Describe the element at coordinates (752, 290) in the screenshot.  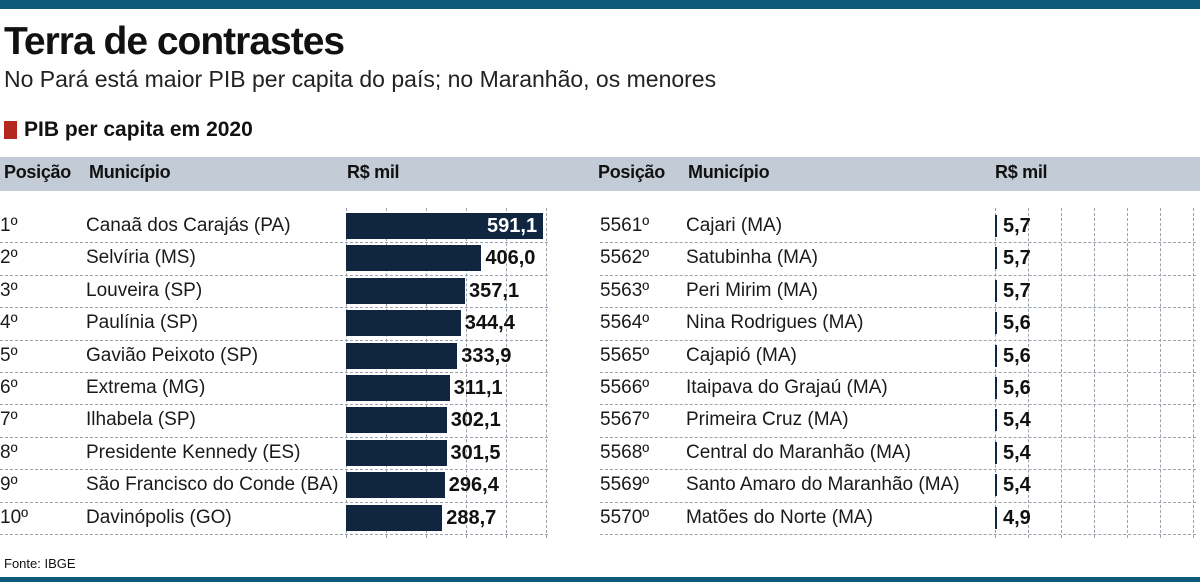
I see `municipality-label: Peri Mirim (MA)` at that location.